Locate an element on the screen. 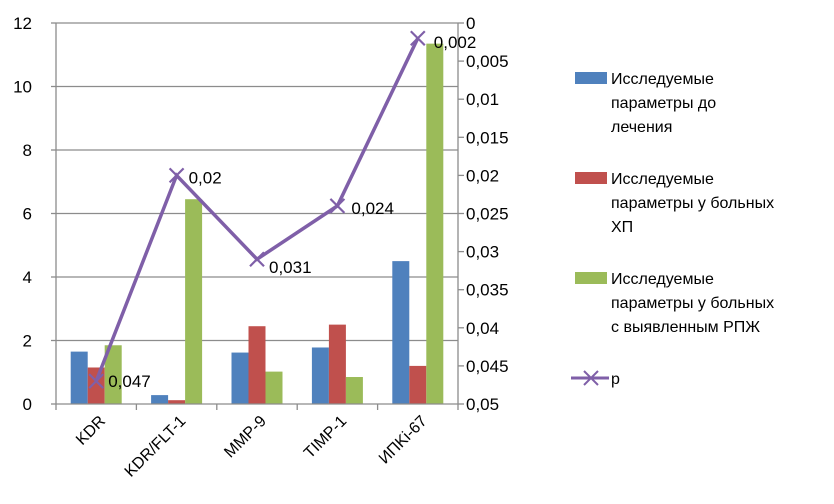  category-label: KDR/FLT-1 is located at coordinates (156, 447).